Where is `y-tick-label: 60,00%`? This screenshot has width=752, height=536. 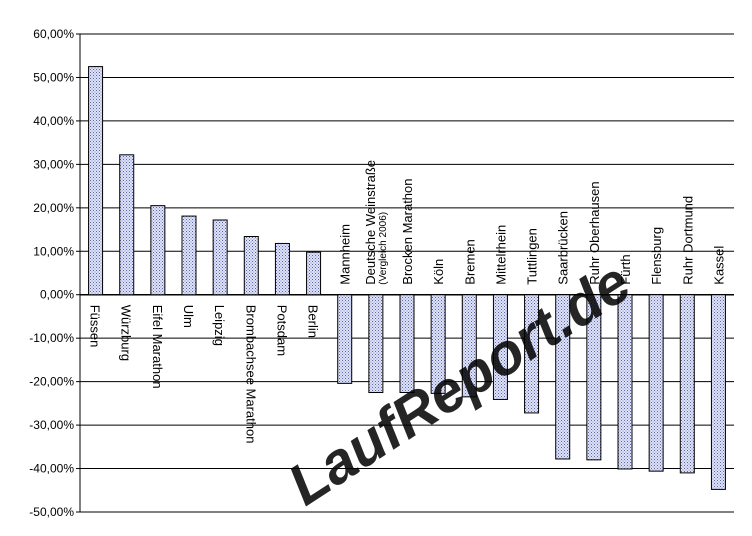 y-tick-label: 60,00% is located at coordinates (53, 34).